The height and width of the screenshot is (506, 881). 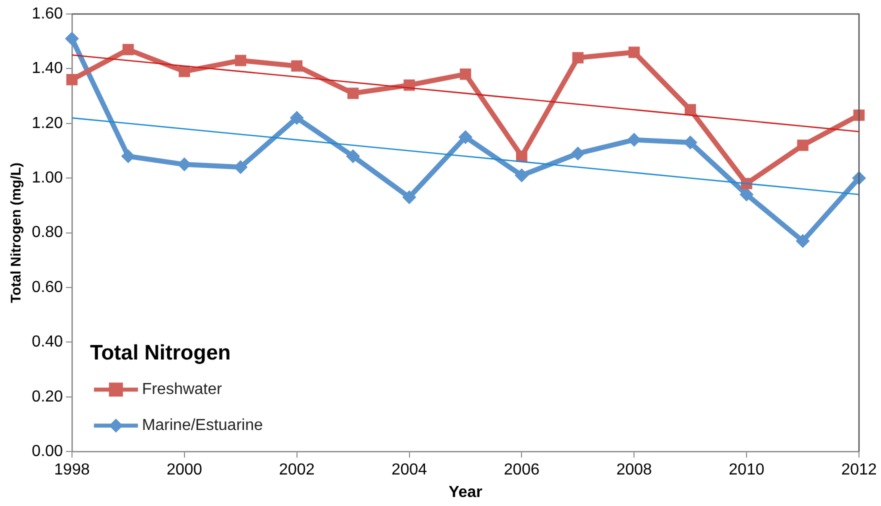 I want to click on y-tick-label: 1.20, so click(x=48, y=123).